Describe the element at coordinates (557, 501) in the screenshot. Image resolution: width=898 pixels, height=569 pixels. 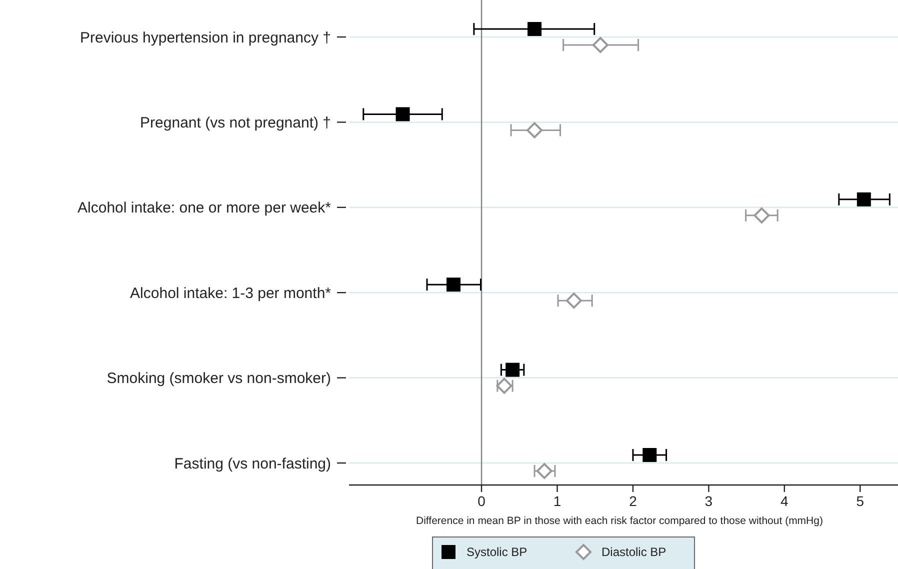
I see `x-tick-label: 1` at that location.